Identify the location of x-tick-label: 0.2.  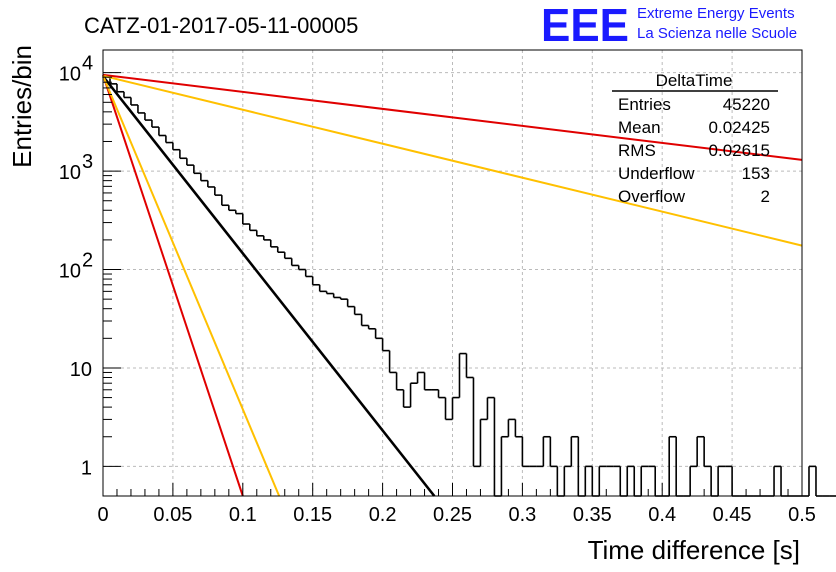
(383, 515).